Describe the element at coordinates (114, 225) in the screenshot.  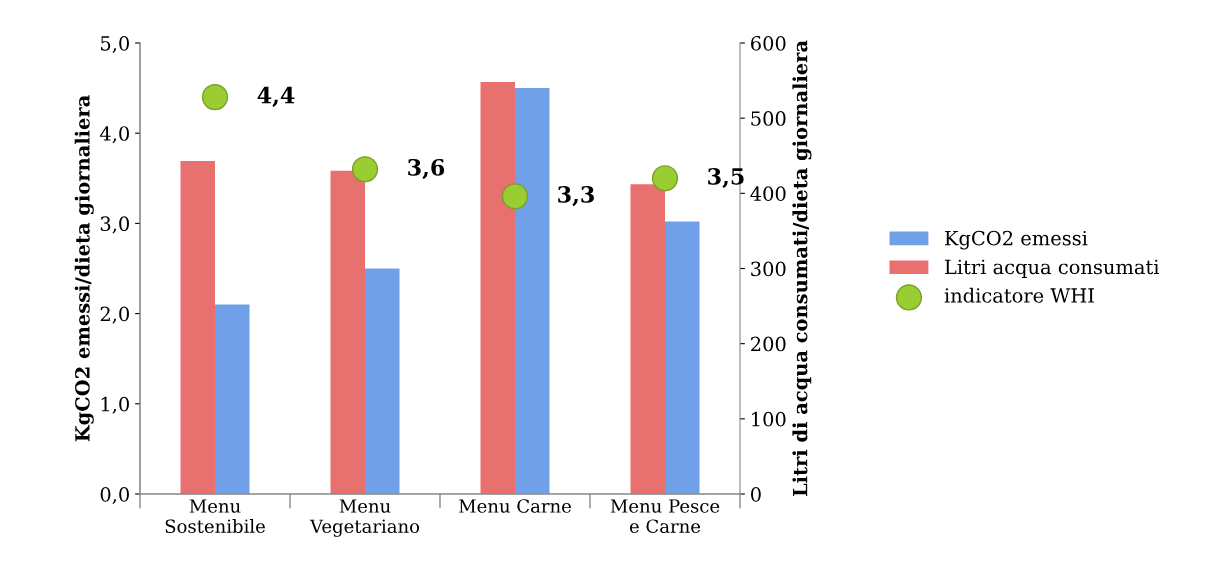
I see `y-tick-label: 3,0` at that location.